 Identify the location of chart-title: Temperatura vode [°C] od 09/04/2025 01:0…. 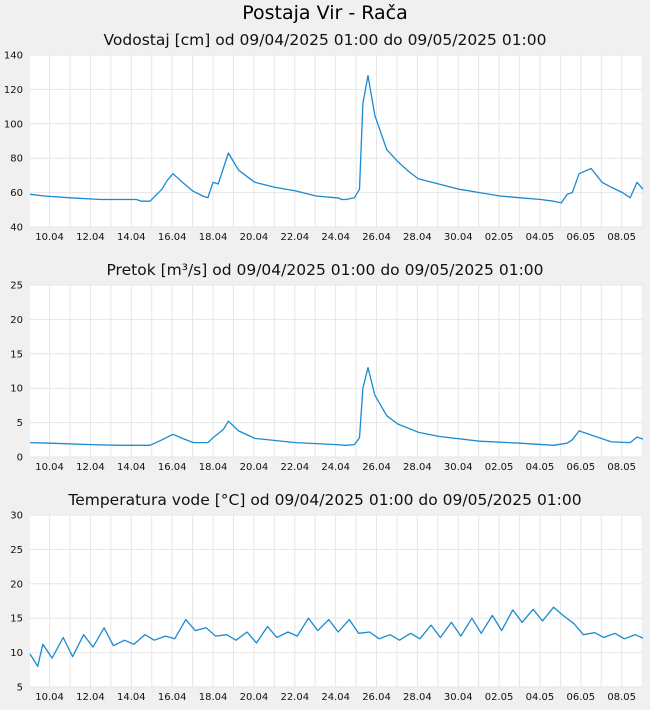
(324, 500).